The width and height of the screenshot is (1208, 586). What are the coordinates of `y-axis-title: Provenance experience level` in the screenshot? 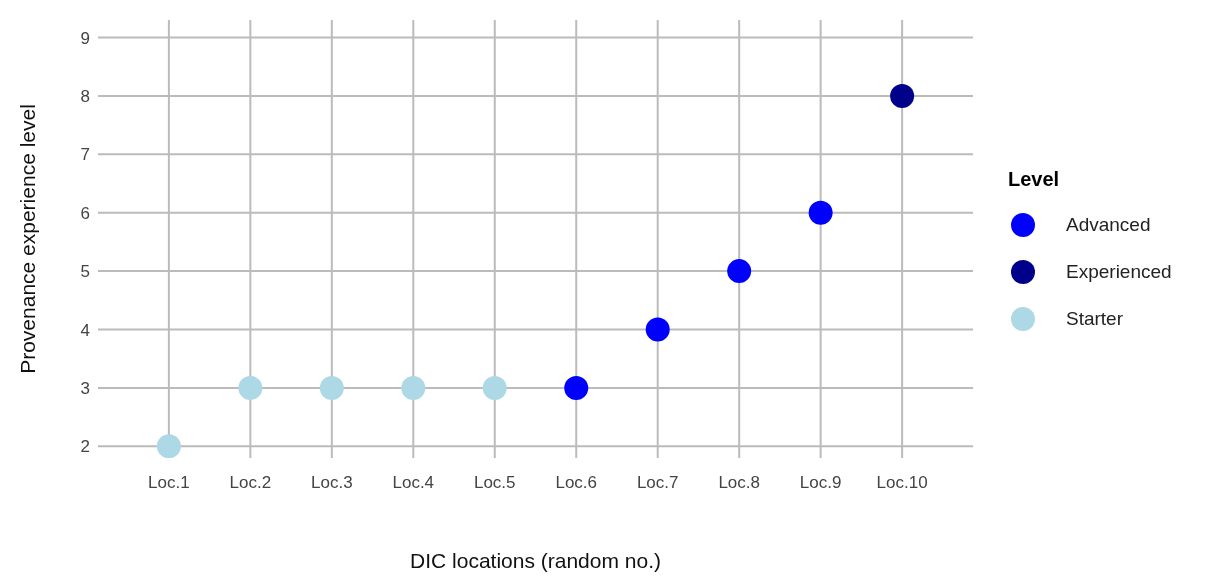 It's located at (28, 239).